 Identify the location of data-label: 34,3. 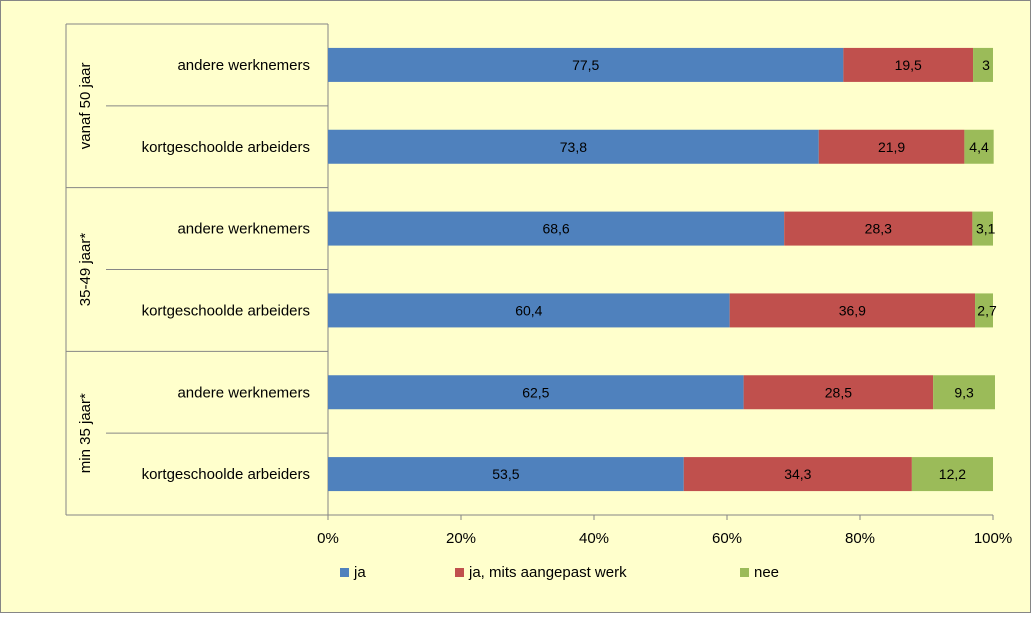
(797, 474).